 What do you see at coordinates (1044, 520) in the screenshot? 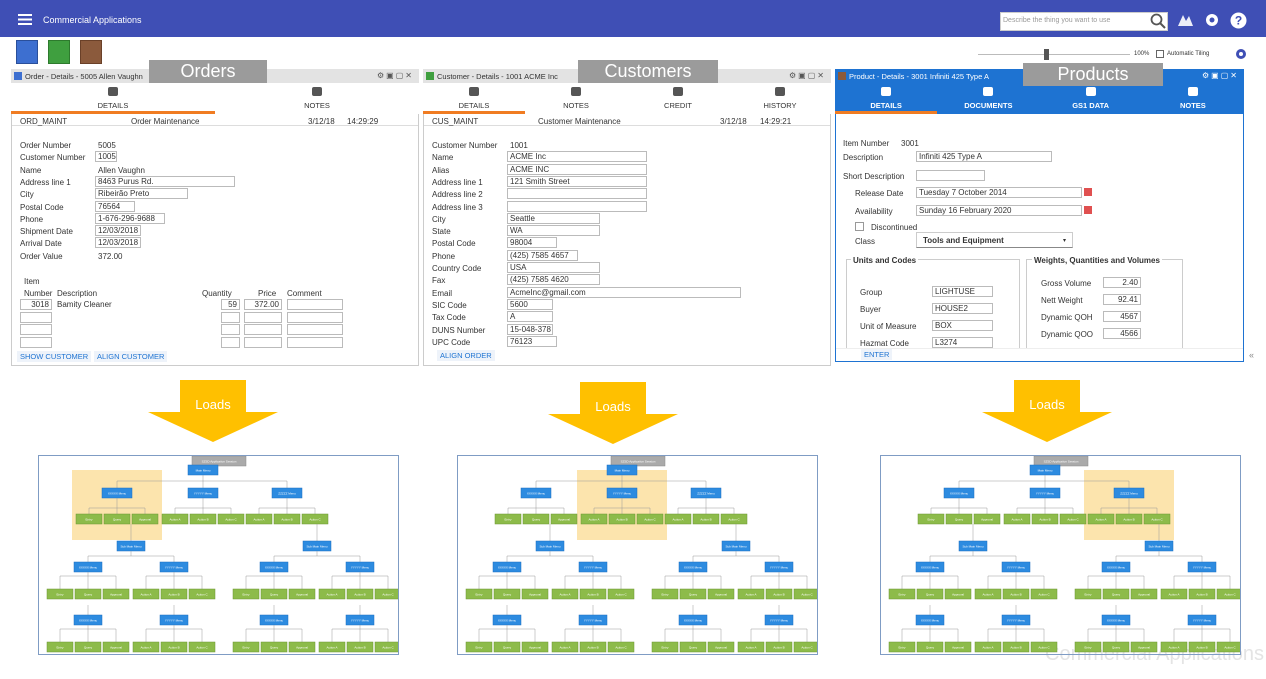
I see `action-node-label: Action B` at bounding box center [1044, 520].